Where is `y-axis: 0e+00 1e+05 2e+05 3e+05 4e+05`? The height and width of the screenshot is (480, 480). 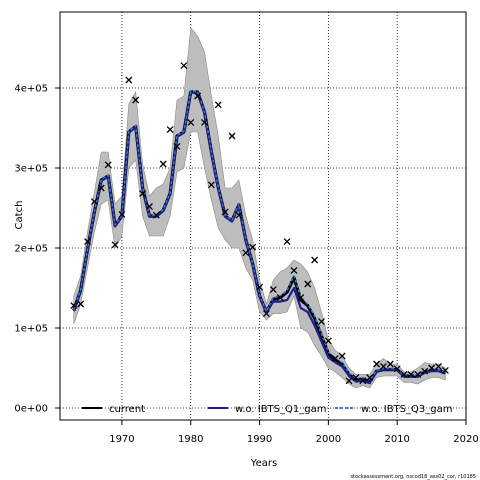 y-axis: 0e+00 1e+05 2e+05 3e+05 4e+05 is located at coordinates (37, 249).